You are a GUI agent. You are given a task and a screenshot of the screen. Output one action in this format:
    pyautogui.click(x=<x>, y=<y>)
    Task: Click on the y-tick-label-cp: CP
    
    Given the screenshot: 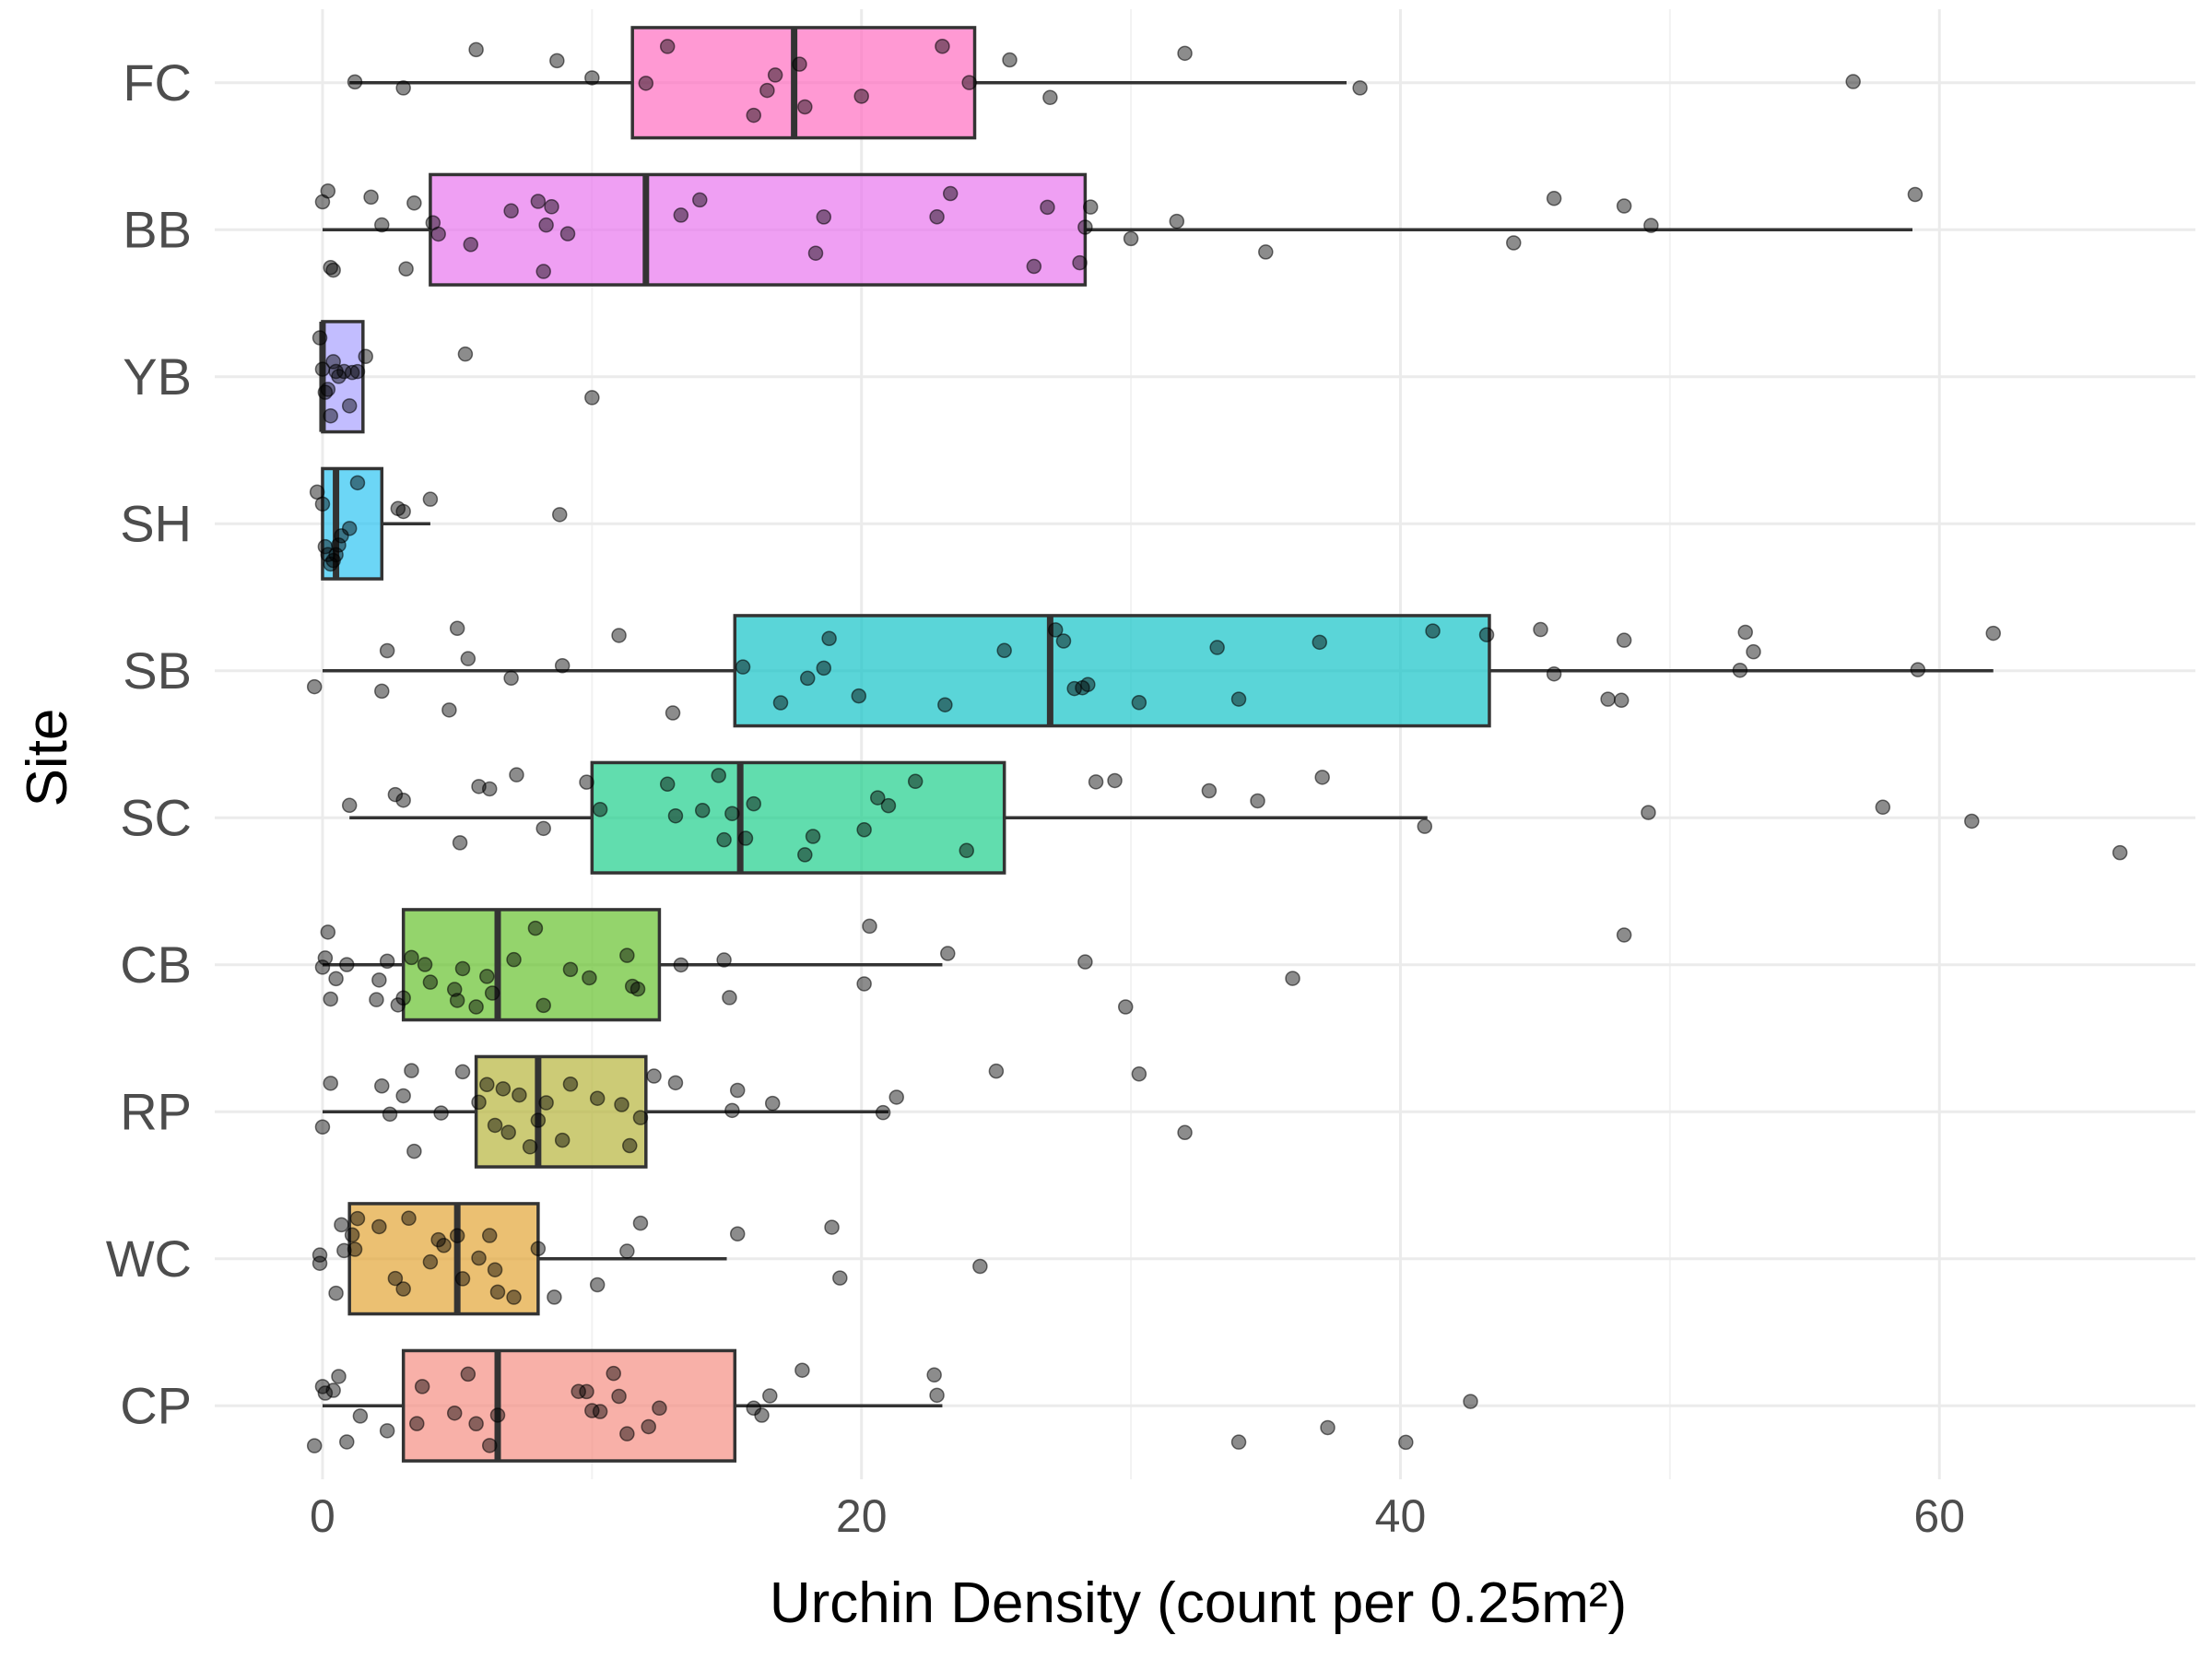 What is the action you would take?
    pyautogui.click(x=156, y=1405)
    